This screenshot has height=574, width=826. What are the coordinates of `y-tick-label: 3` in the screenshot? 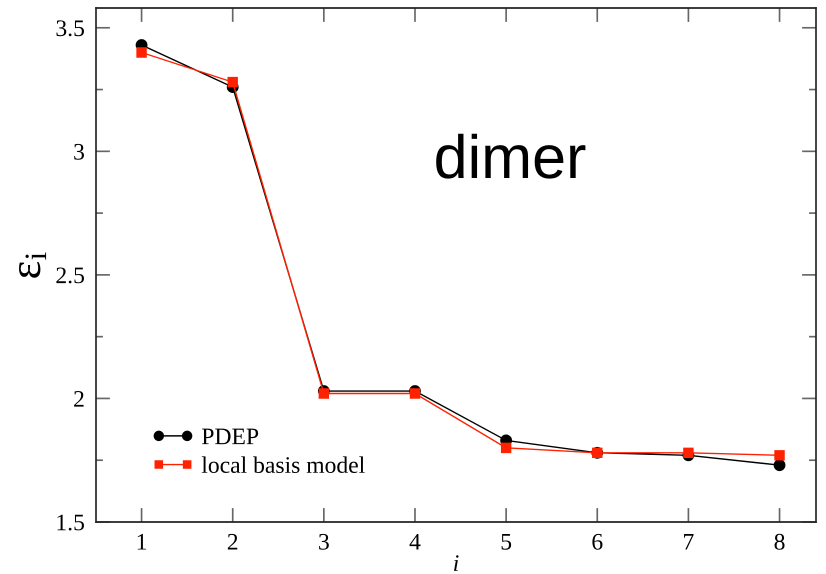 It's located at (79, 152).